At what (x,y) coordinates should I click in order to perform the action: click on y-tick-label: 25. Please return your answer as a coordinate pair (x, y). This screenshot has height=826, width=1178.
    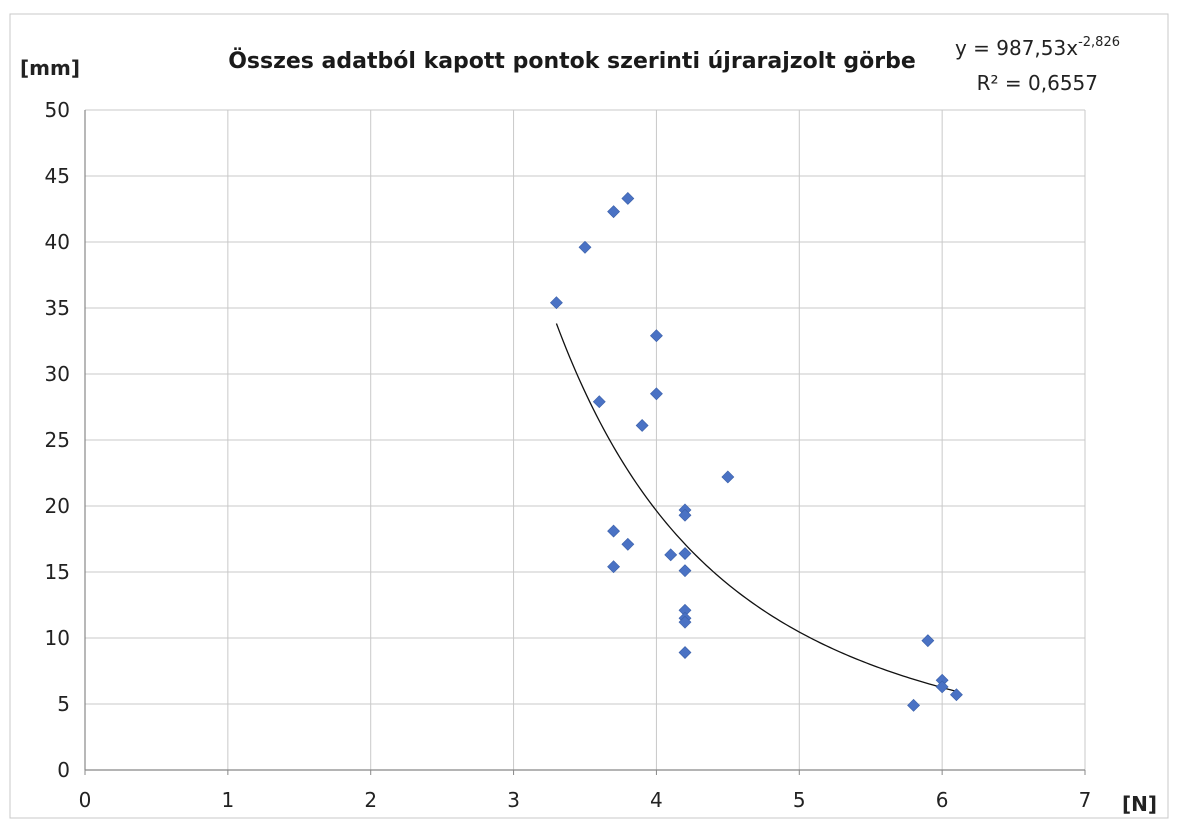
    Looking at the image, I should click on (57, 440).